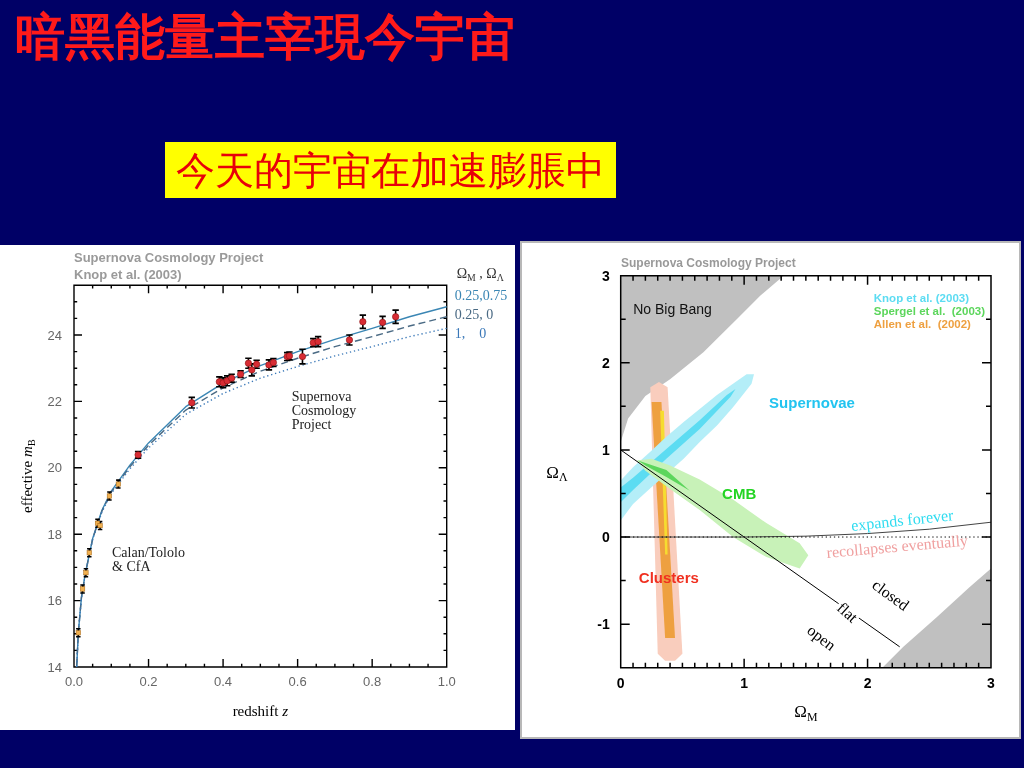  I want to click on y-tick-label: 14, so click(54, 667).